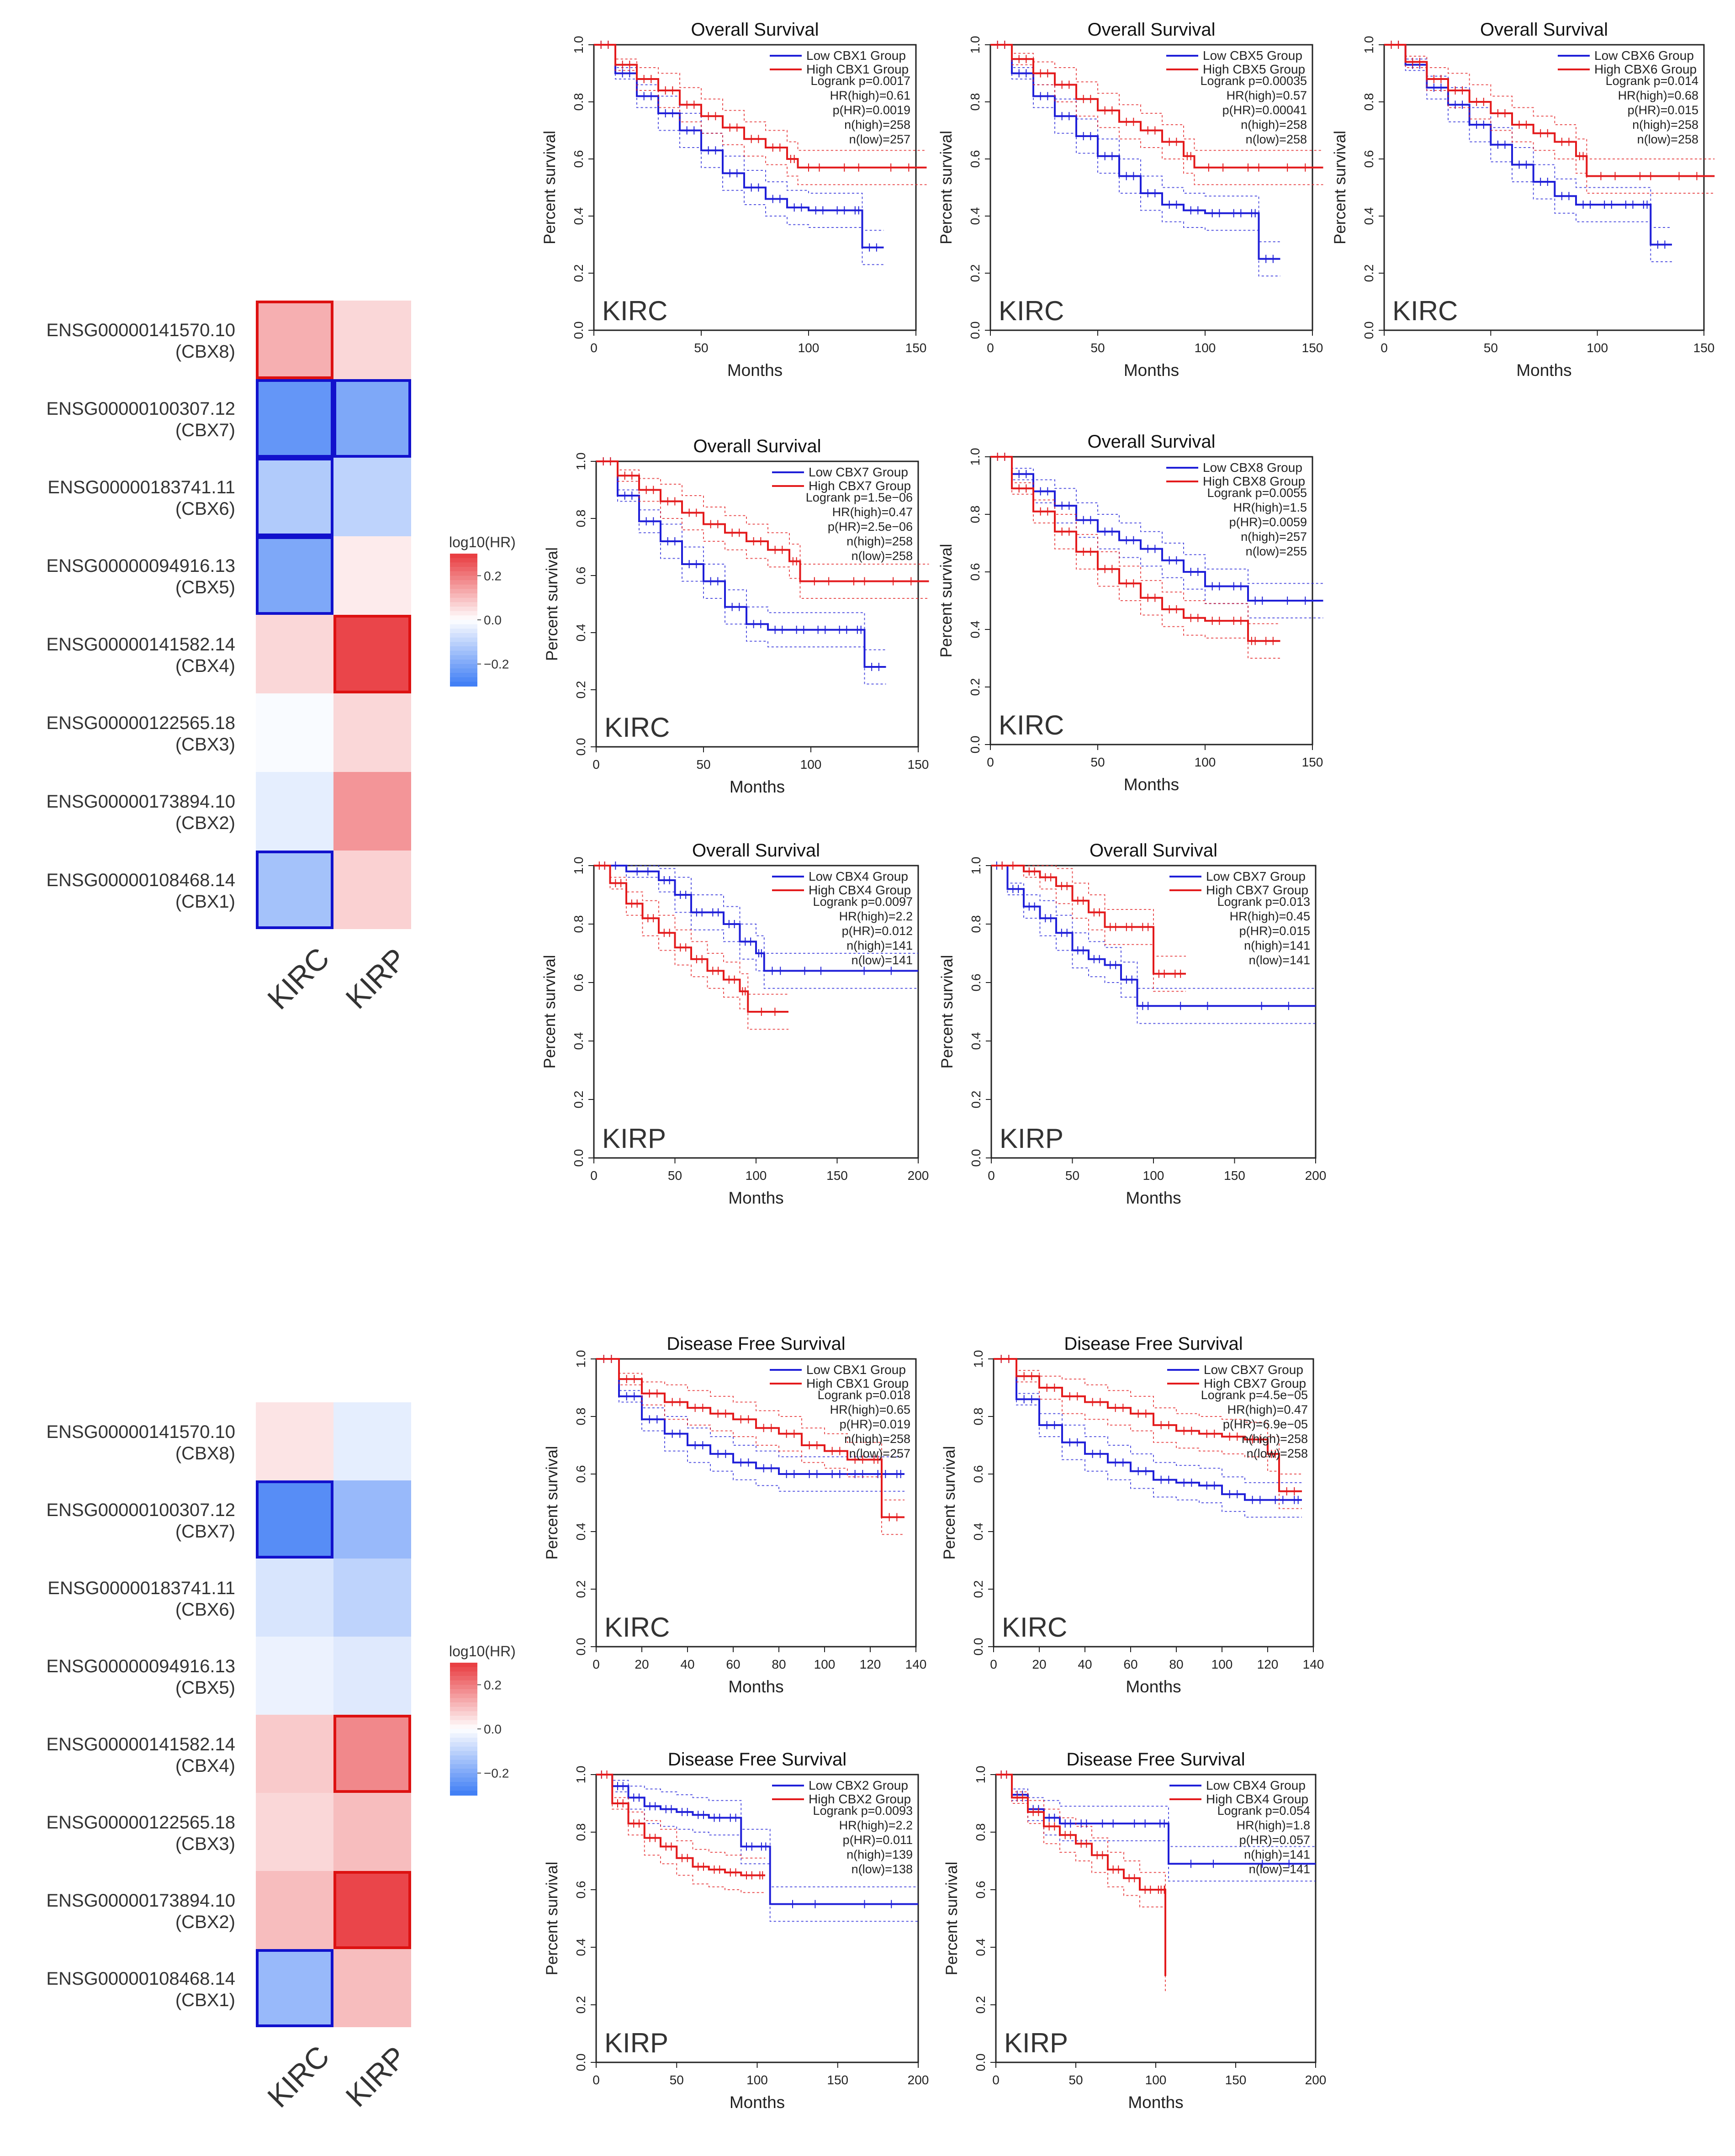 This screenshot has width=1735, height=2156. What do you see at coordinates (141, 723) in the screenshot?
I see `row-label-ensg: ENSG00000122565.18` at bounding box center [141, 723].